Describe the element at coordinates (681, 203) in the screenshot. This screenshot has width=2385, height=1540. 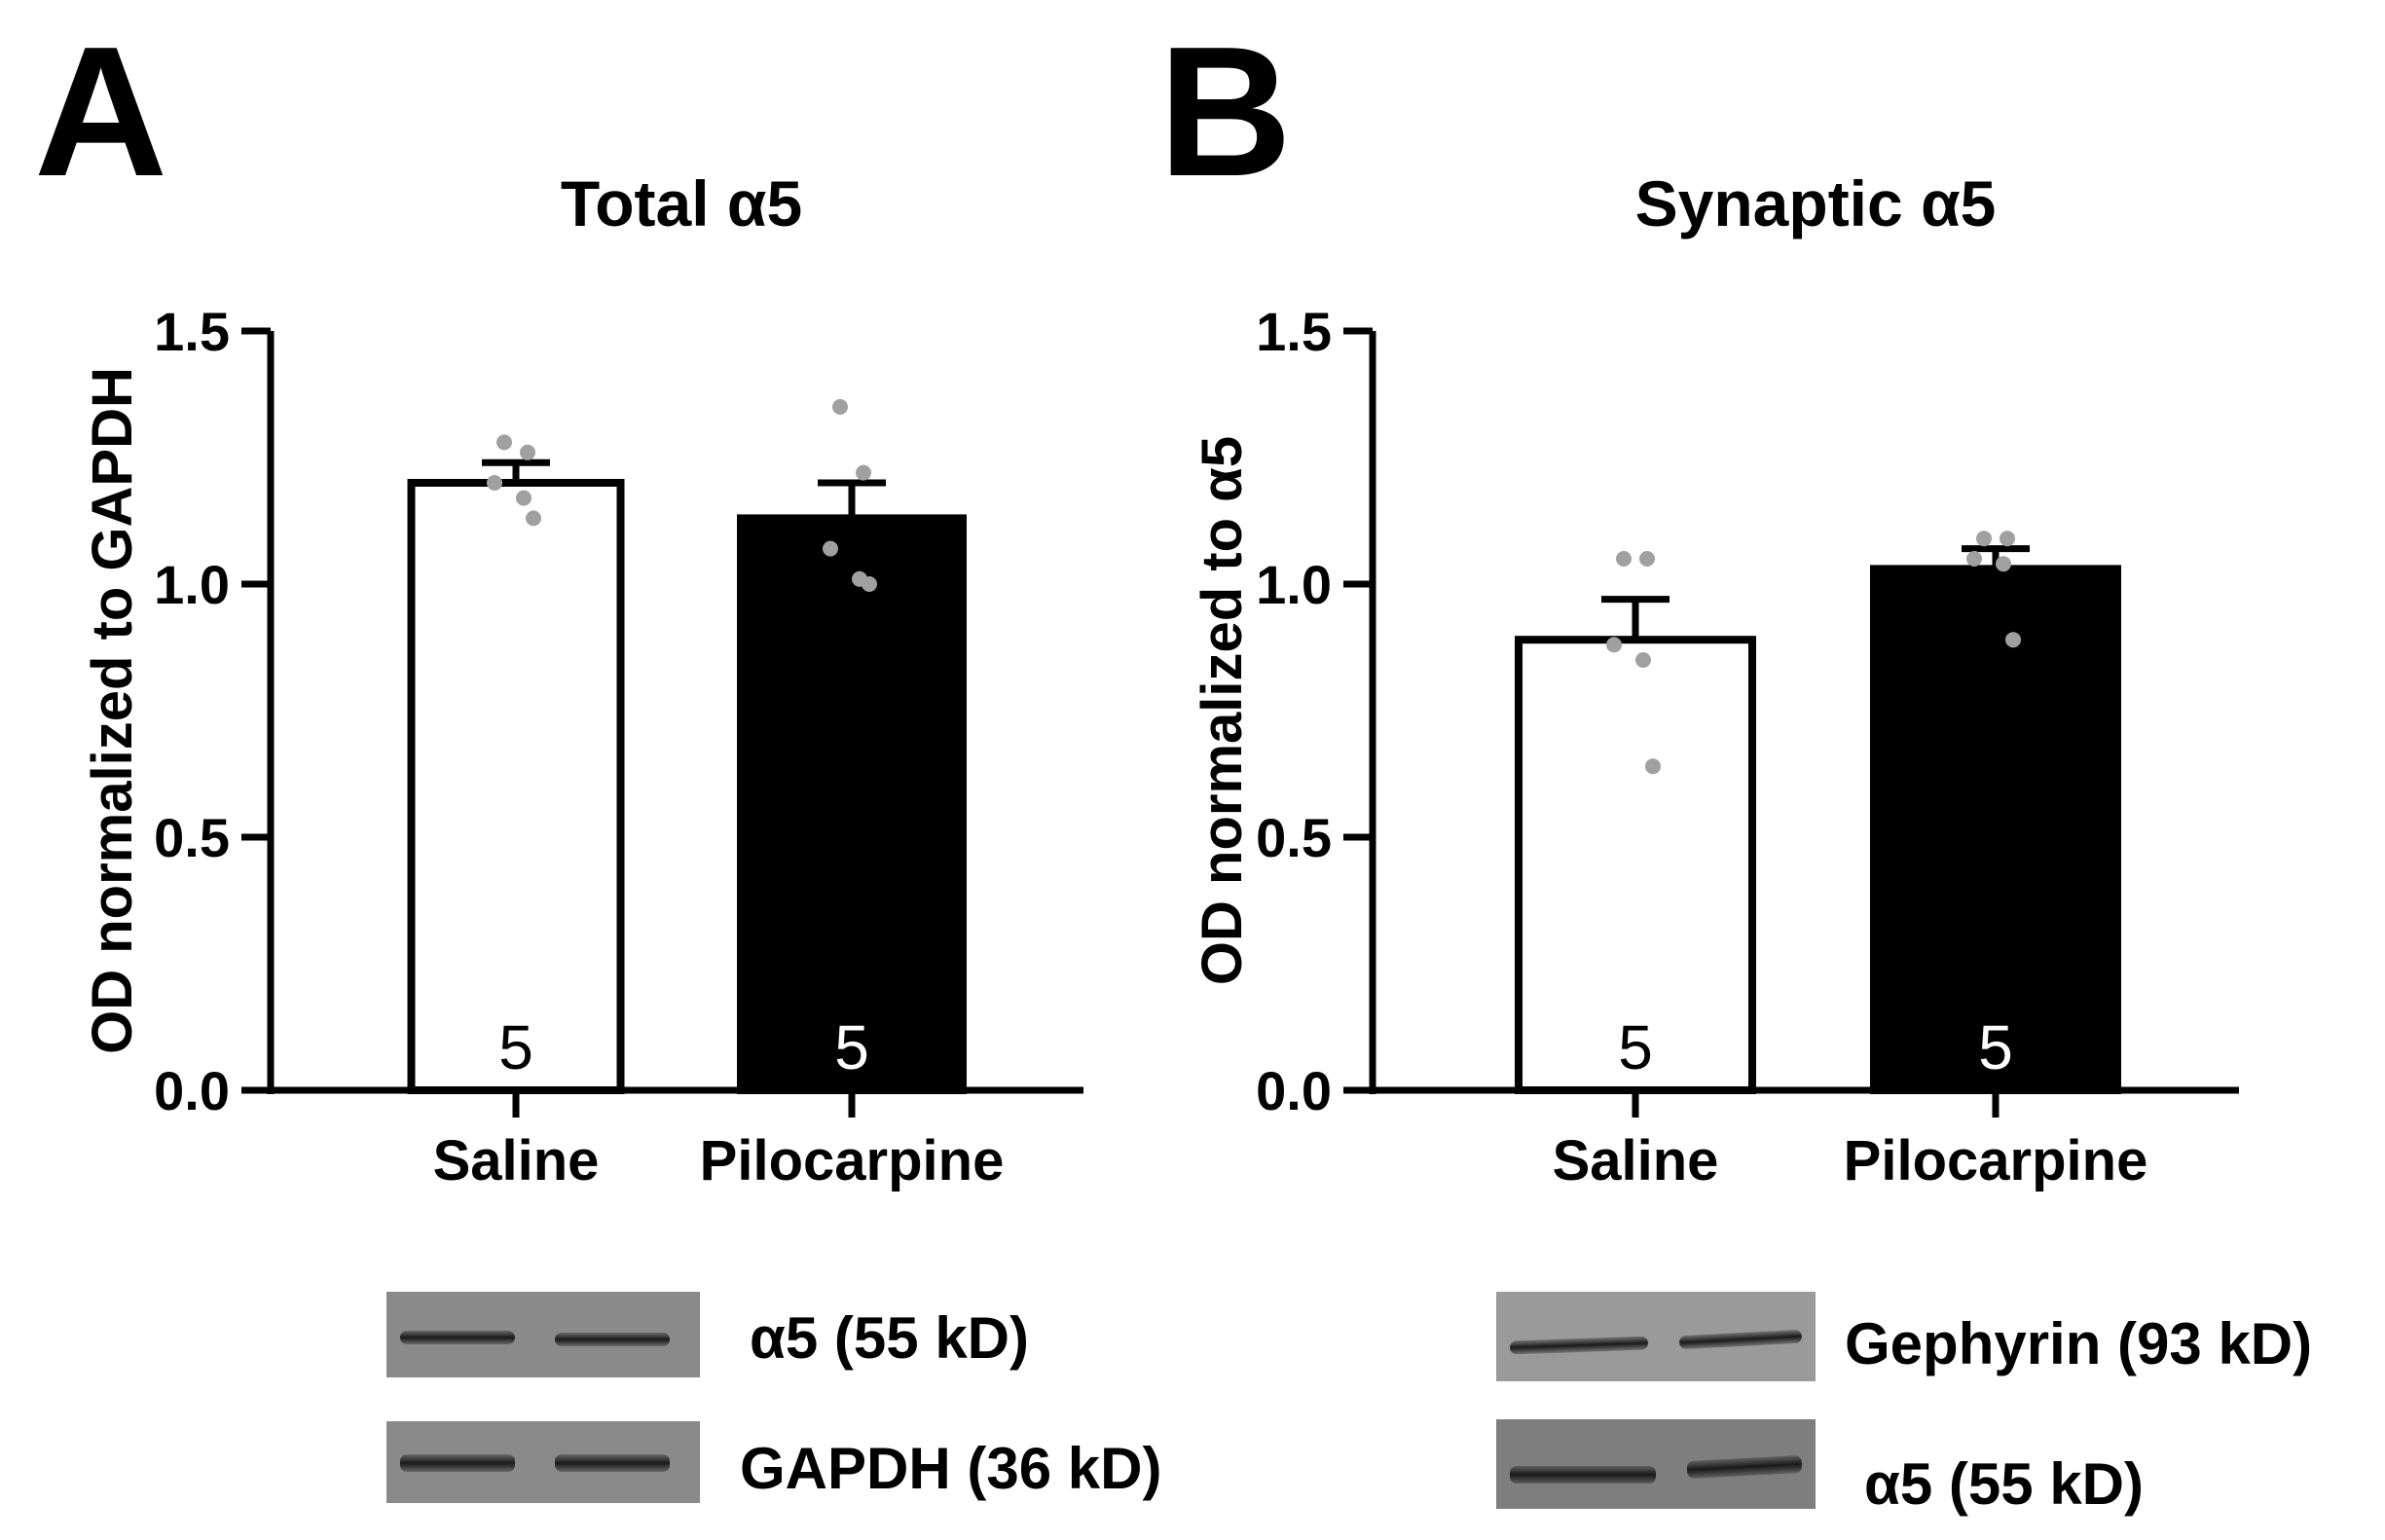
I see `panel-a-title: Total α5` at that location.